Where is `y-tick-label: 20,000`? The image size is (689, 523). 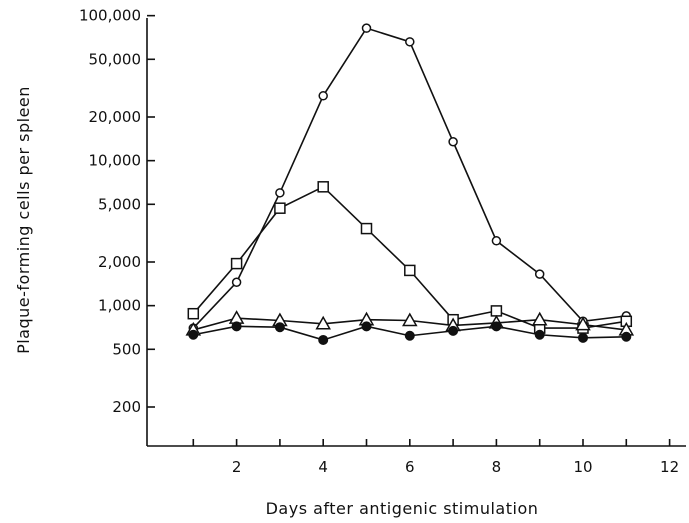
y-tick-label: 20,000 is located at coordinates (115, 117).